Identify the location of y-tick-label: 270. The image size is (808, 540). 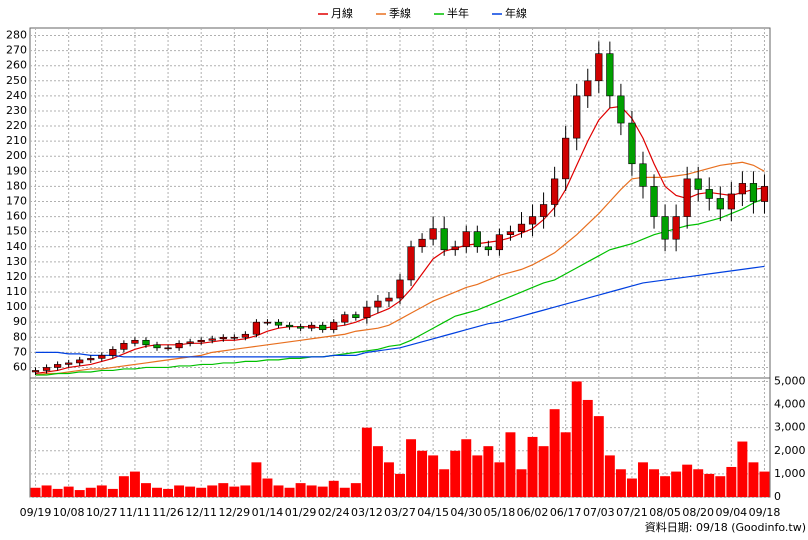
(16, 50).